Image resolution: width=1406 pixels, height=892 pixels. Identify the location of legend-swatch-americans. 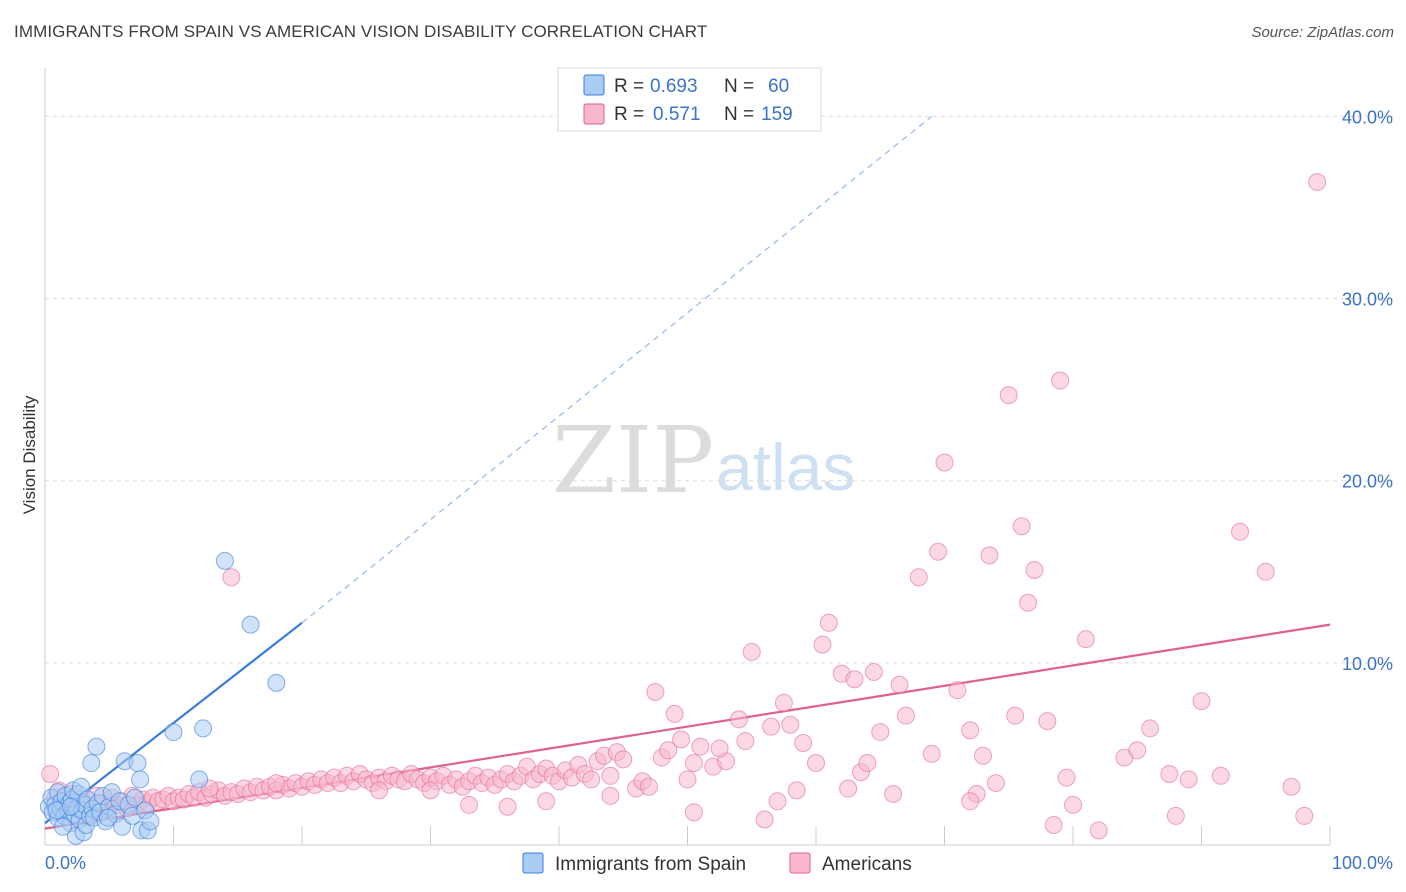
(594, 114).